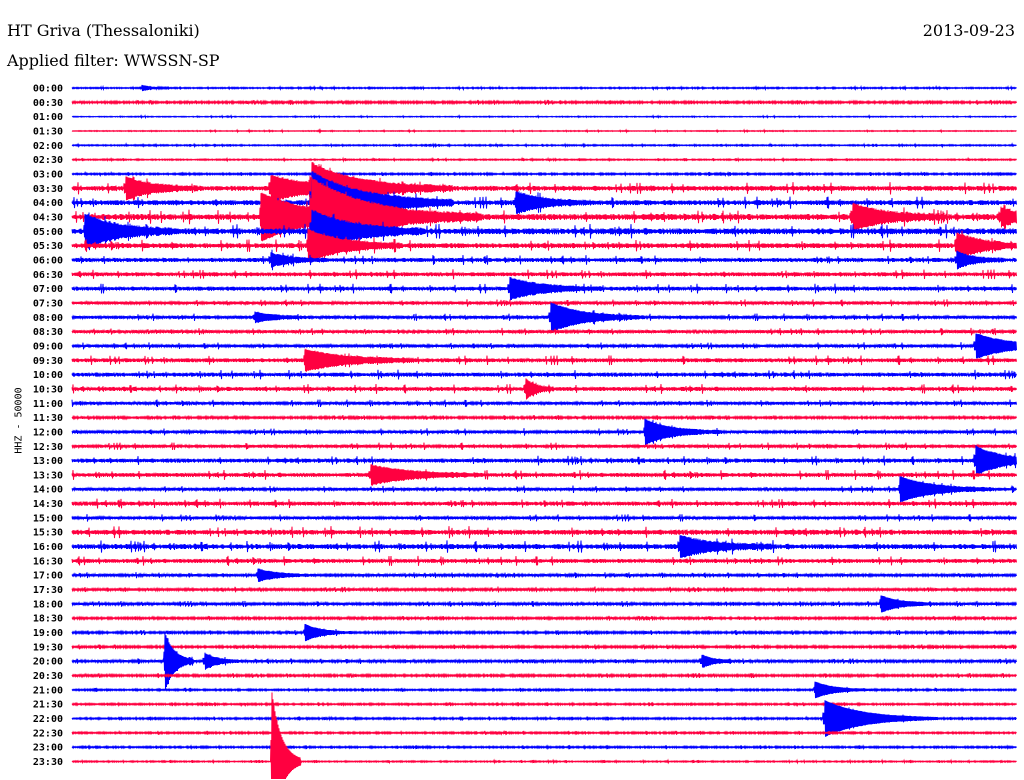  I want to click on time-label: 02:00, so click(48, 146).